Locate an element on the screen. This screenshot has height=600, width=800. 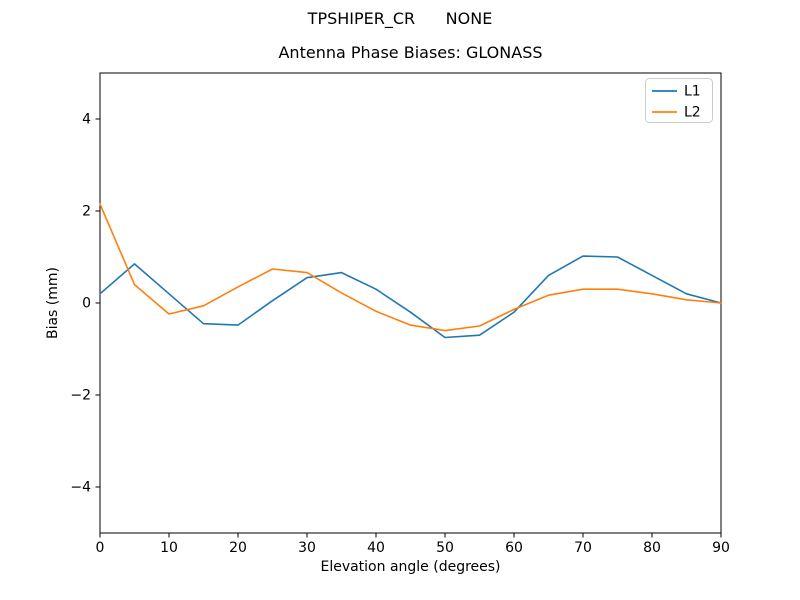
legend-label-l2: L2 is located at coordinates (692, 113).